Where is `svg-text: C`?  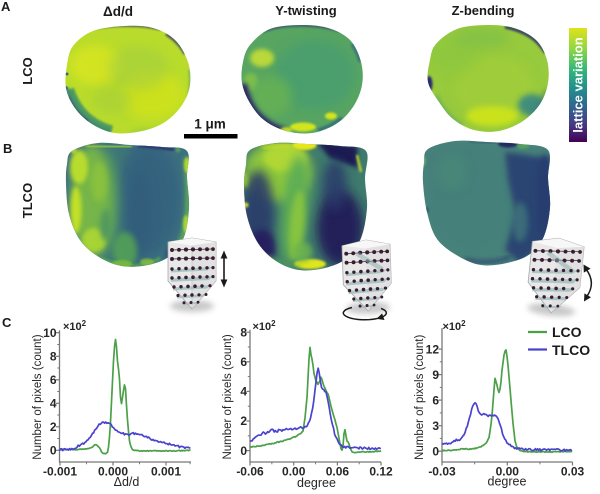 svg-text: C is located at coordinates (7, 322).